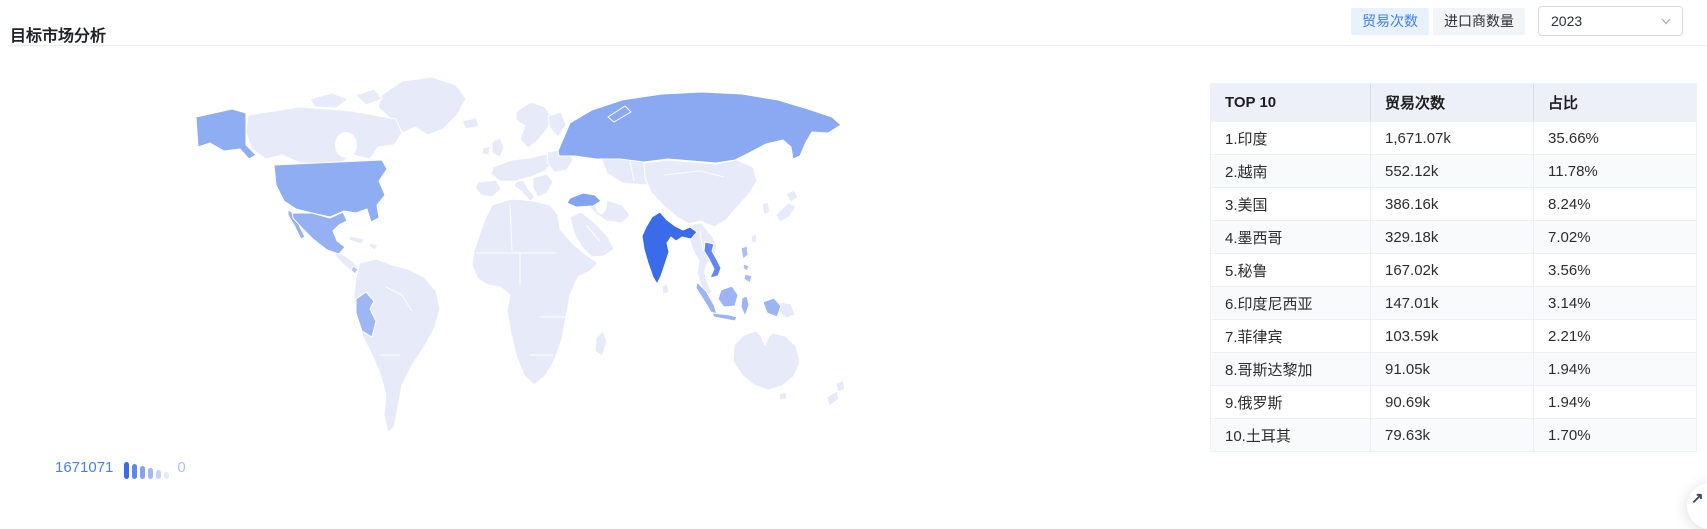 This screenshot has height=529, width=1707. Describe the element at coordinates (369, 97) in the screenshot. I see `country-canada-arctic2` at that location.